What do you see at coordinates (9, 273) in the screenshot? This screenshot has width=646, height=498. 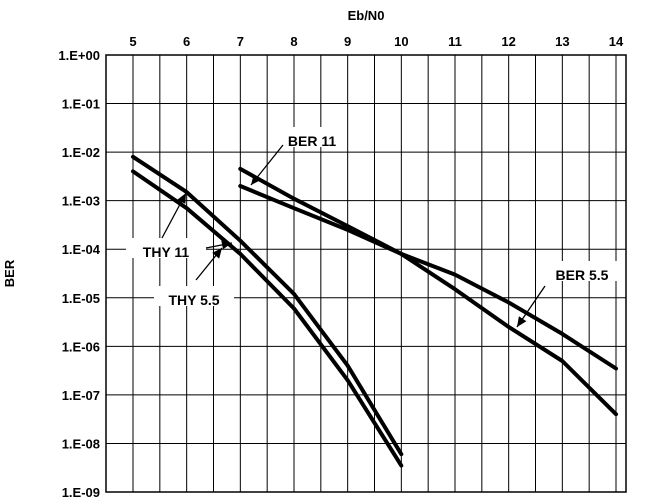 I see `y-axis-title: BER` at bounding box center [9, 273].